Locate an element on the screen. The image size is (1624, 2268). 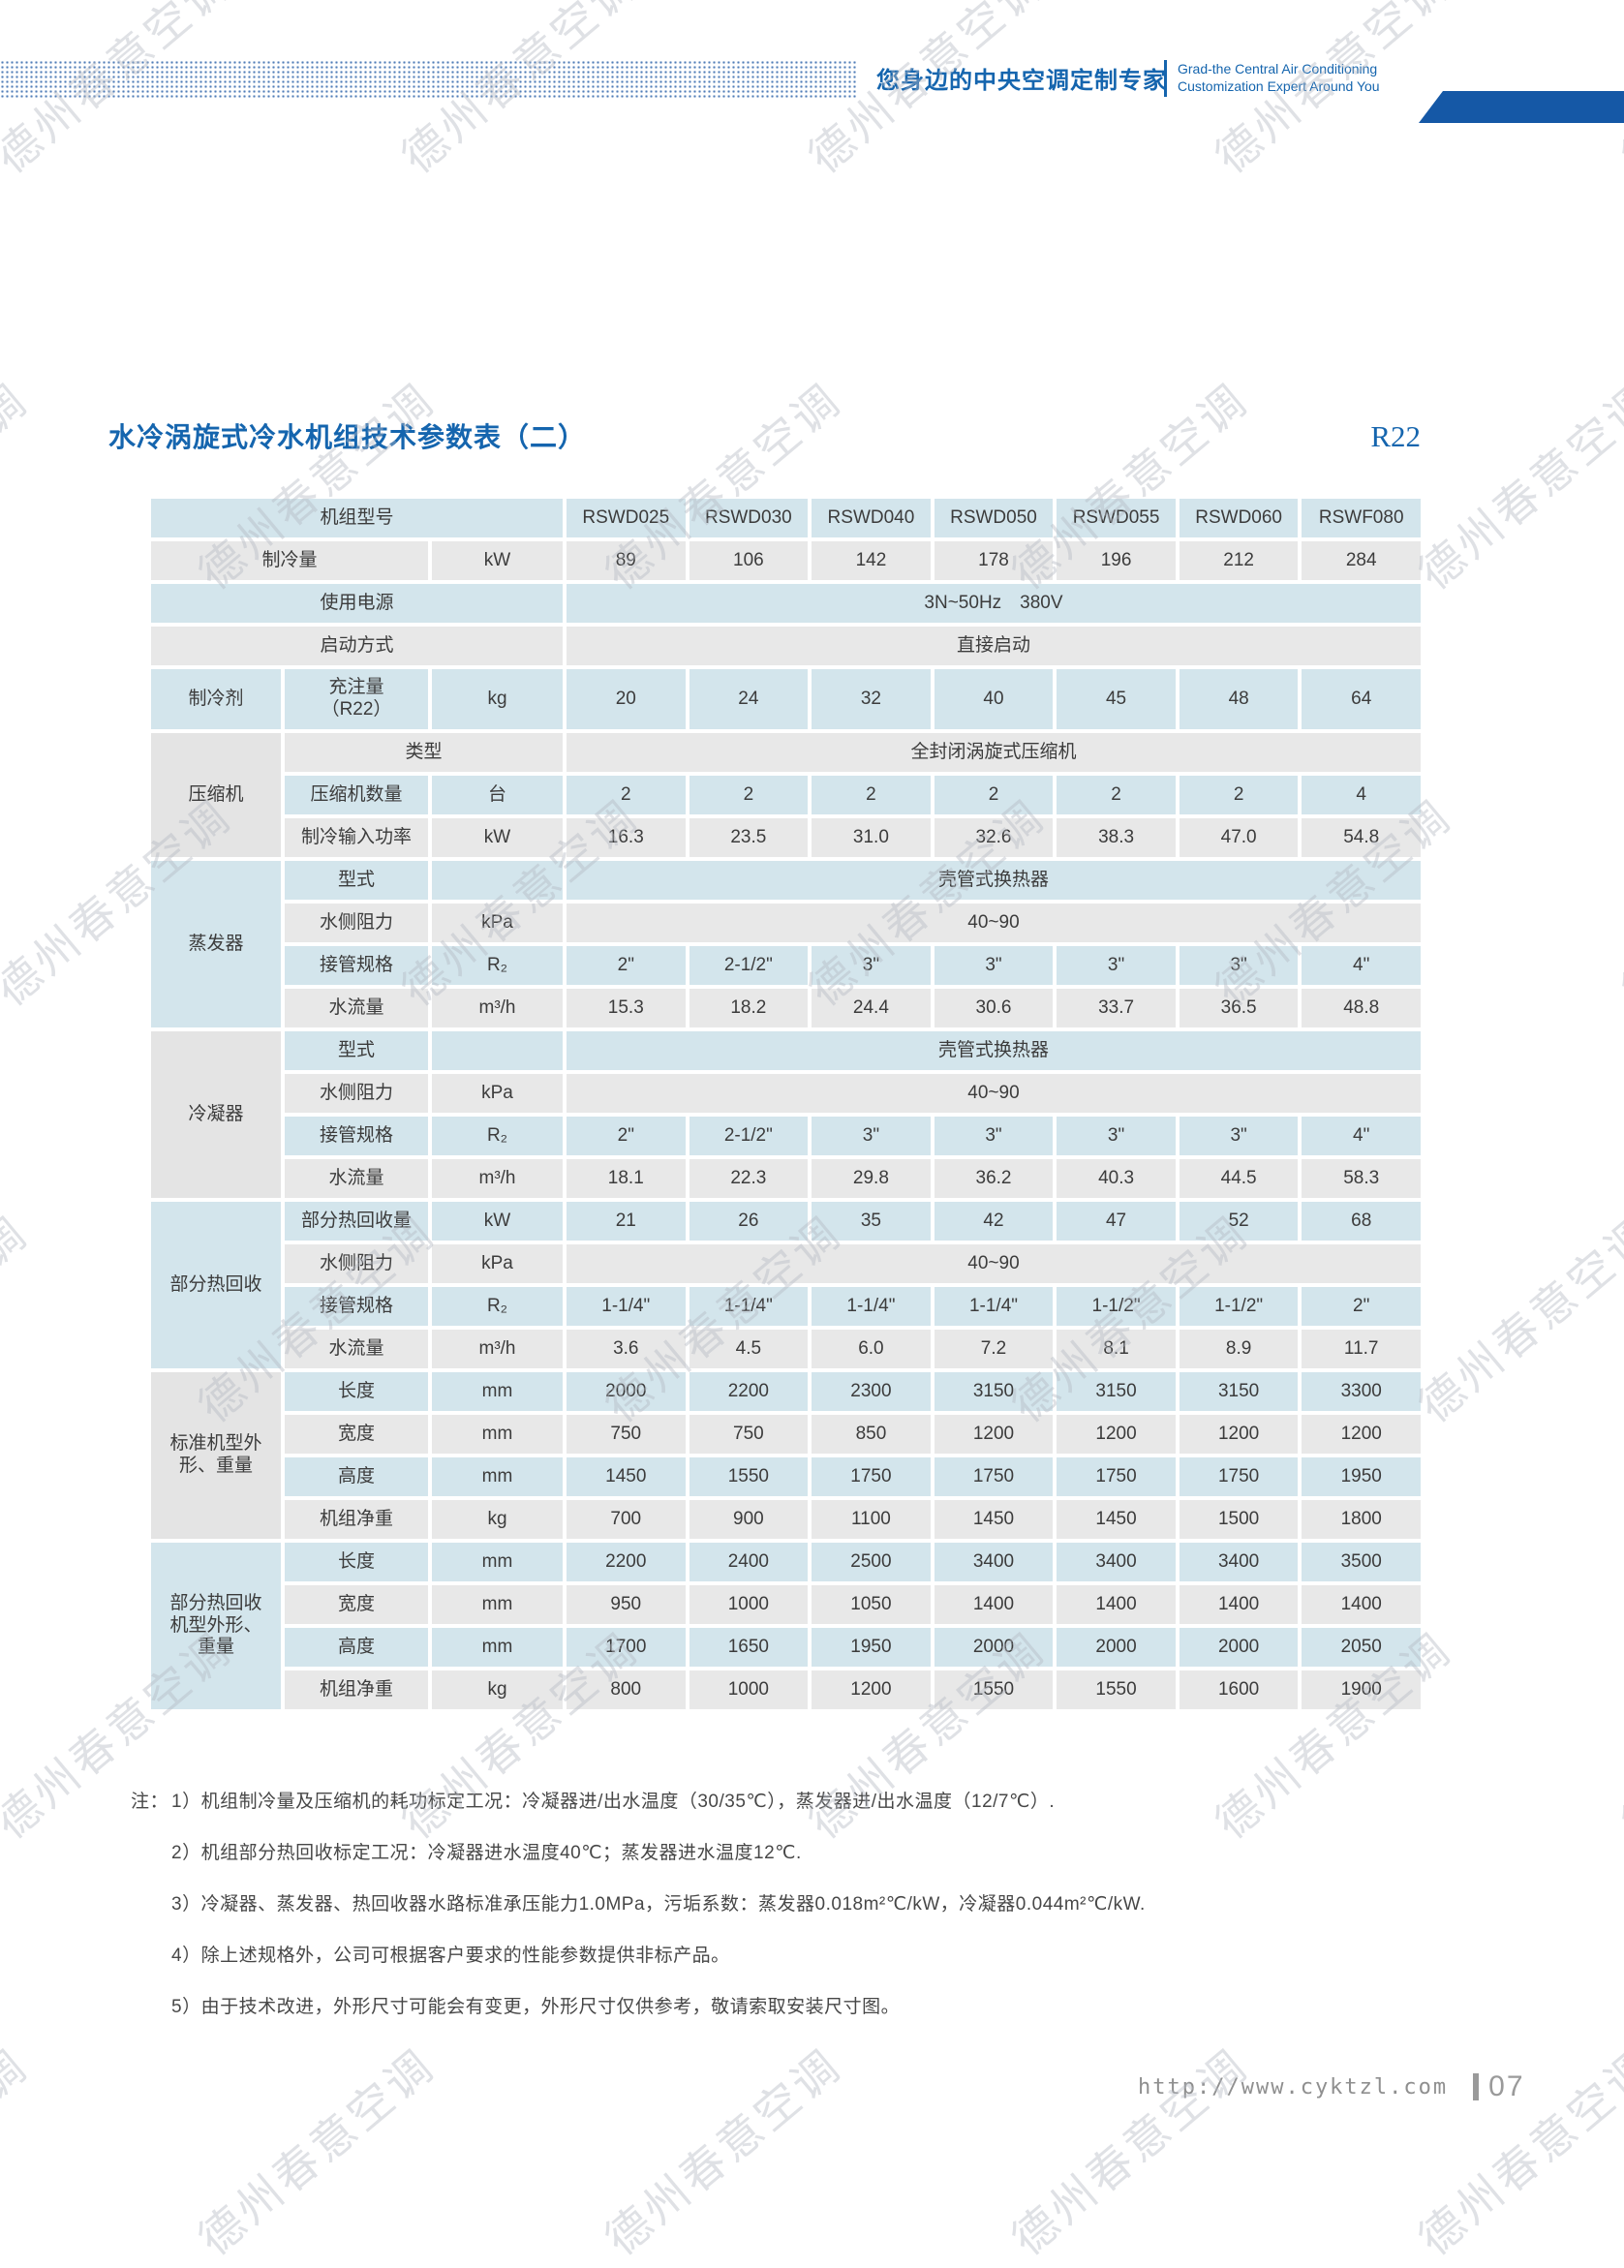
group-cell: 蒸发器 is located at coordinates (216, 944).